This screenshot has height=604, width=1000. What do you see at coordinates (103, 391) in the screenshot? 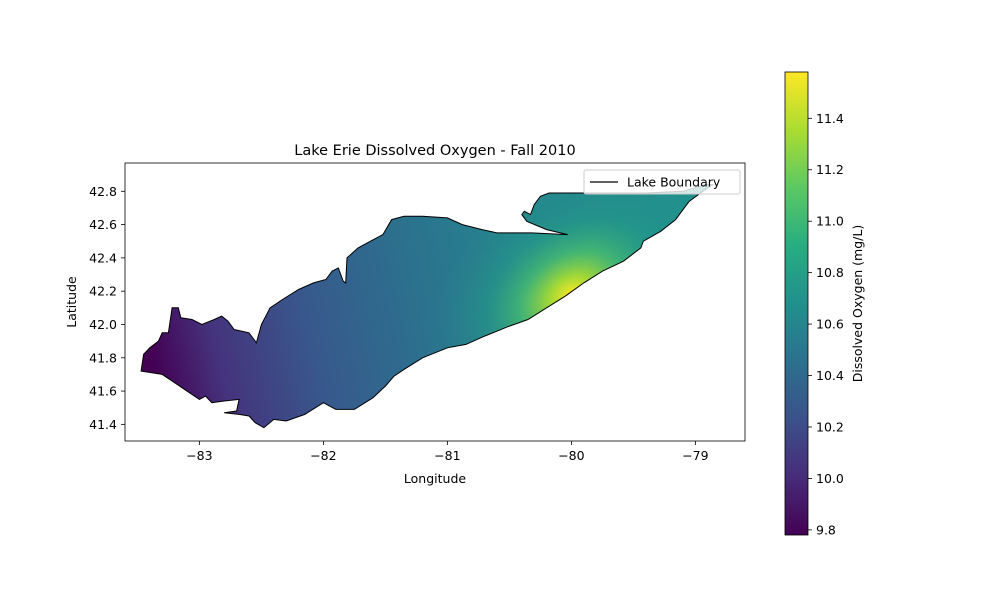
I see `y-tick-label: 41.6` at bounding box center [103, 391].